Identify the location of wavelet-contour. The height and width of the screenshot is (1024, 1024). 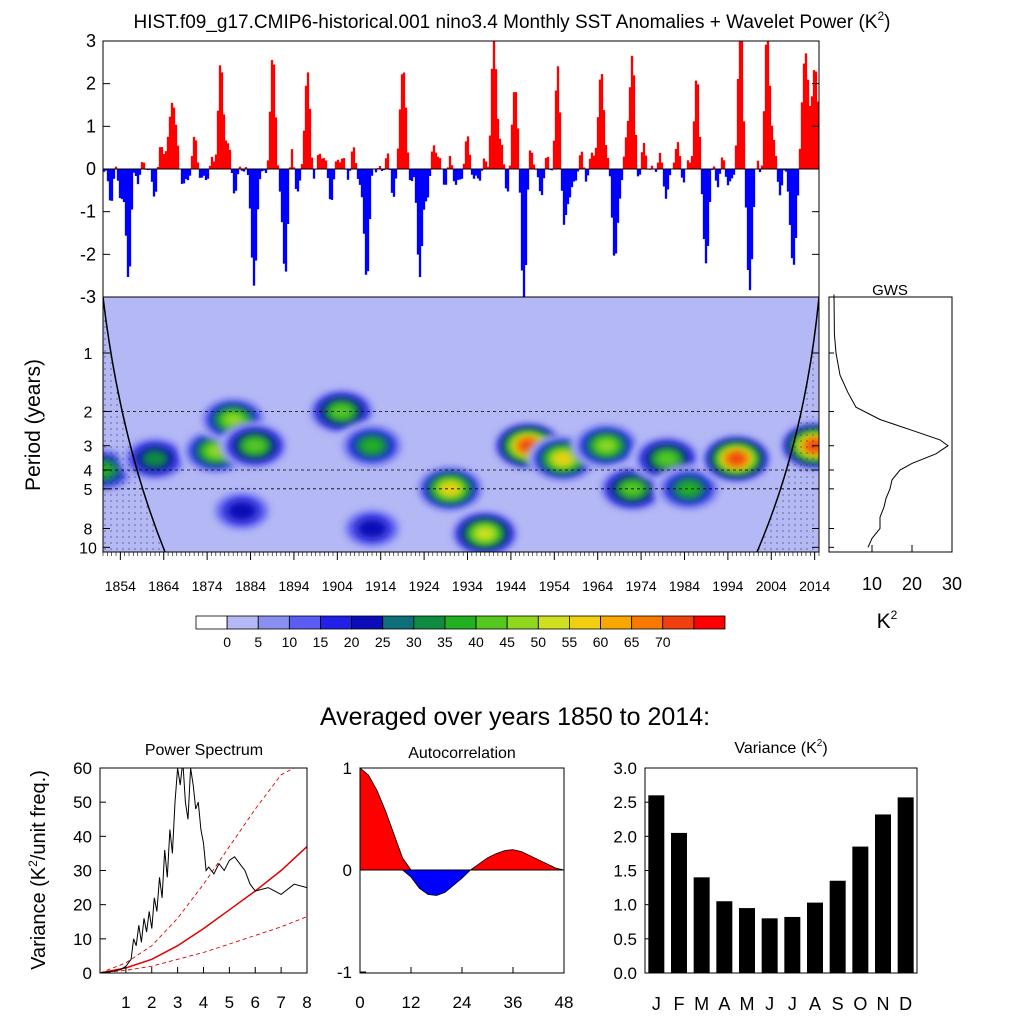
(688, 488).